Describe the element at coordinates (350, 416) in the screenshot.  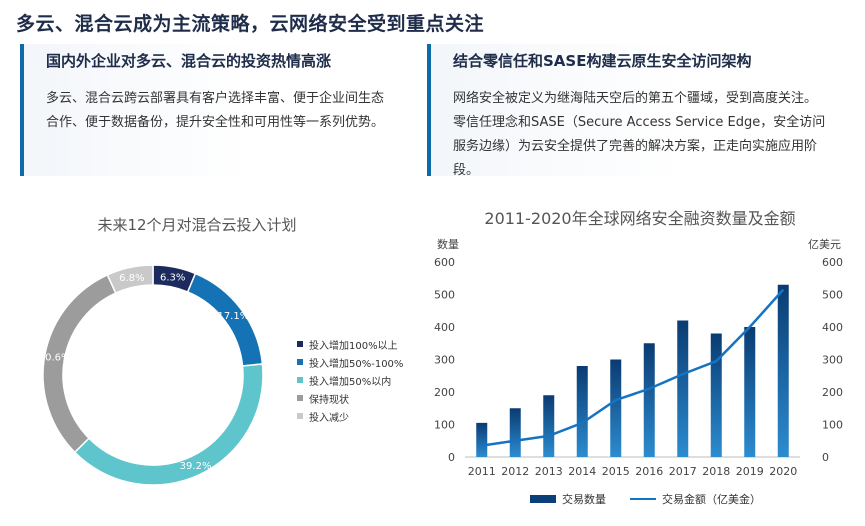
I see `donut-legend-item: 投入减少` at that location.